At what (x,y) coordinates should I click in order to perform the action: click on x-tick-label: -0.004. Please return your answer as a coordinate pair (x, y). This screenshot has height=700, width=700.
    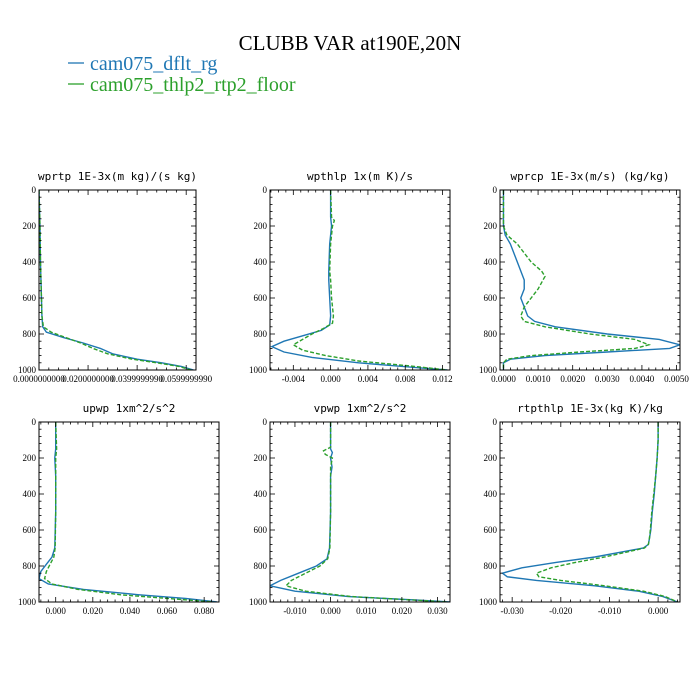
    Looking at the image, I should click on (294, 379).